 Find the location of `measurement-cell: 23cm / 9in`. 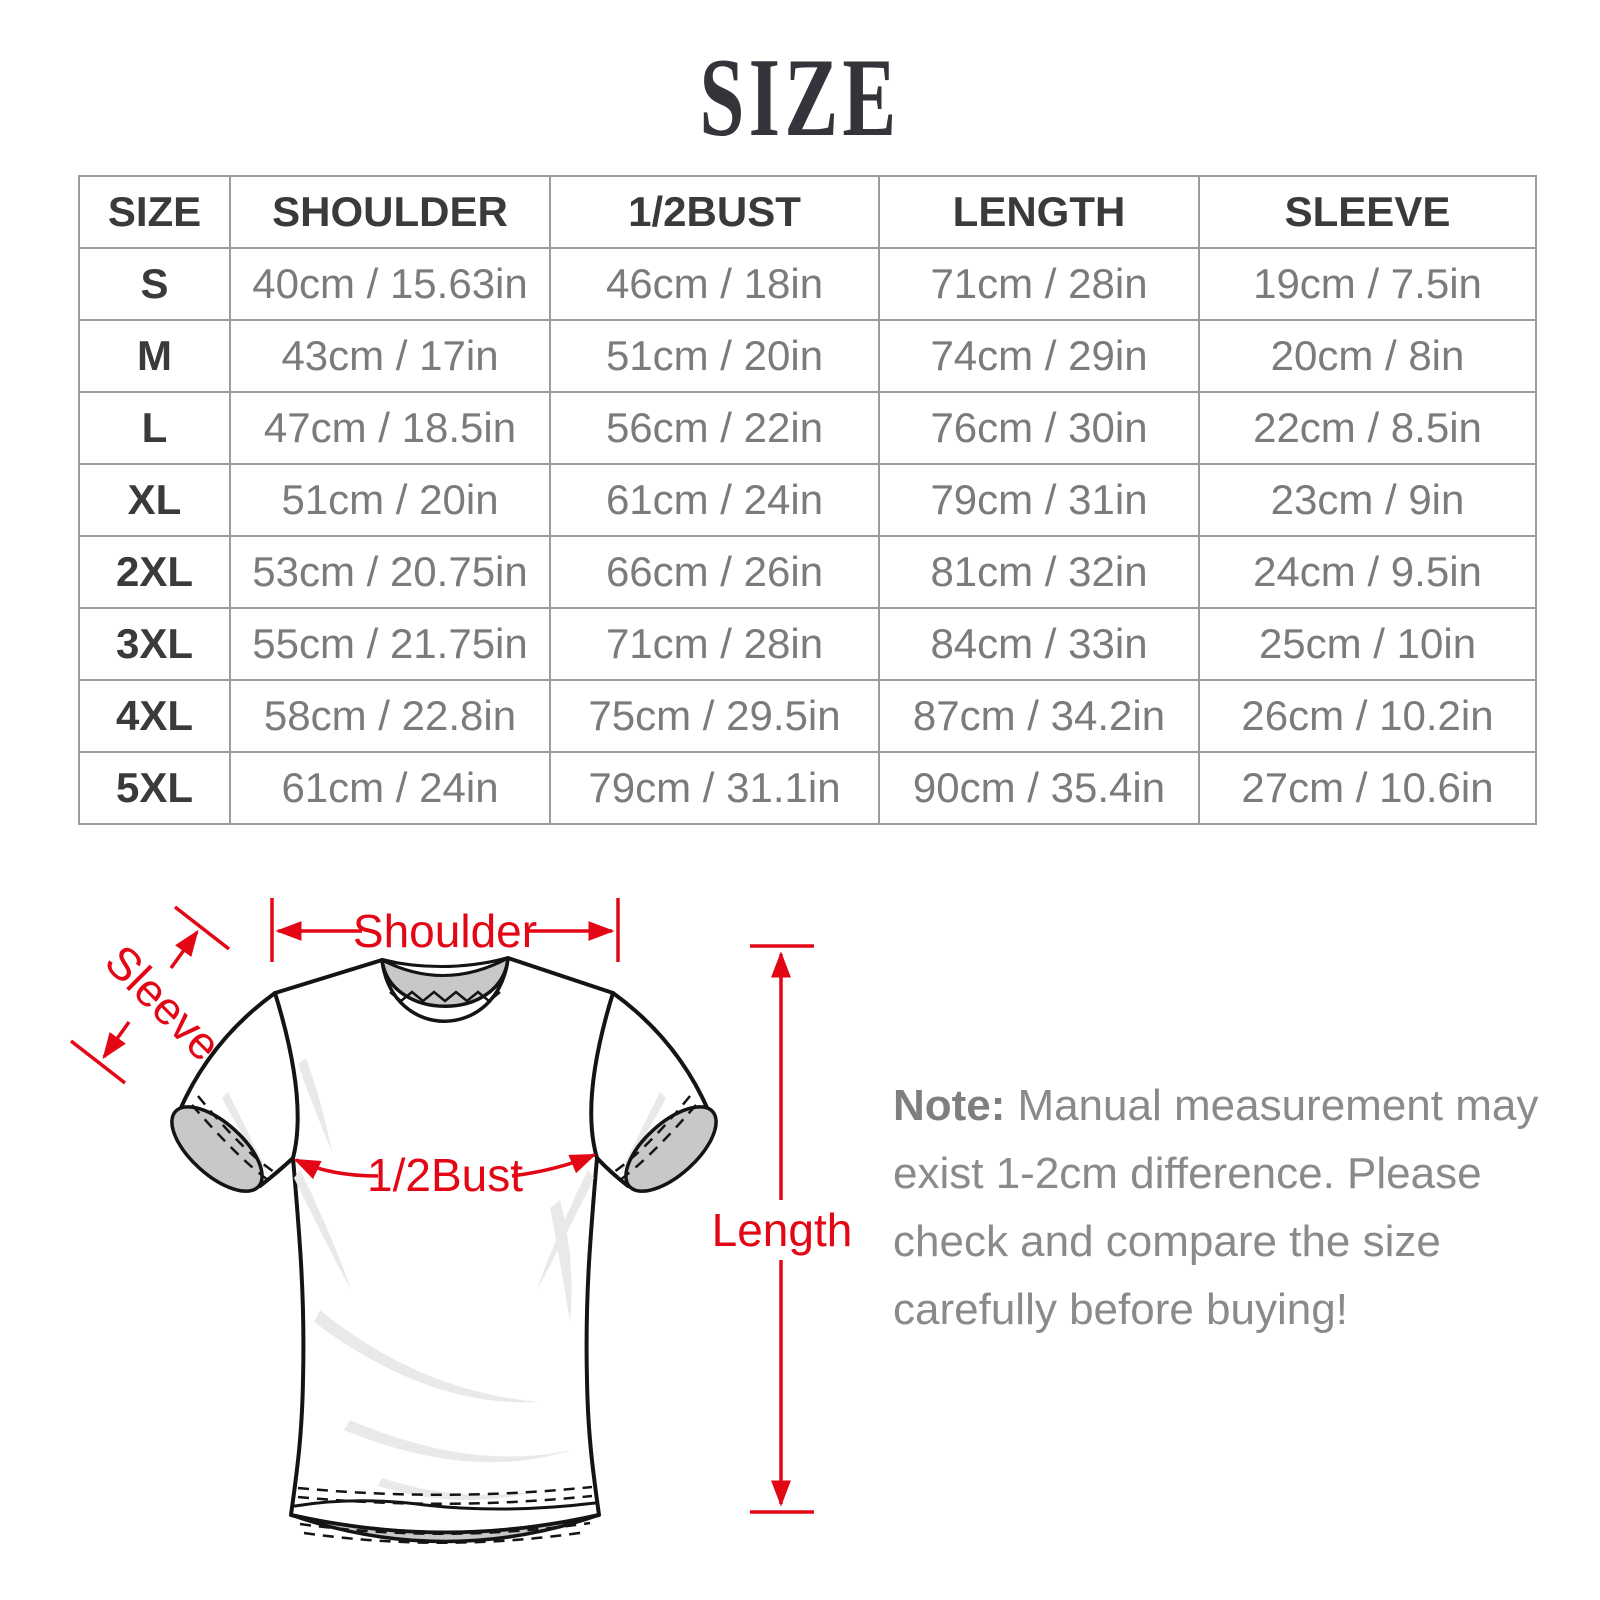

measurement-cell: 23cm / 9in is located at coordinates (1367, 500).